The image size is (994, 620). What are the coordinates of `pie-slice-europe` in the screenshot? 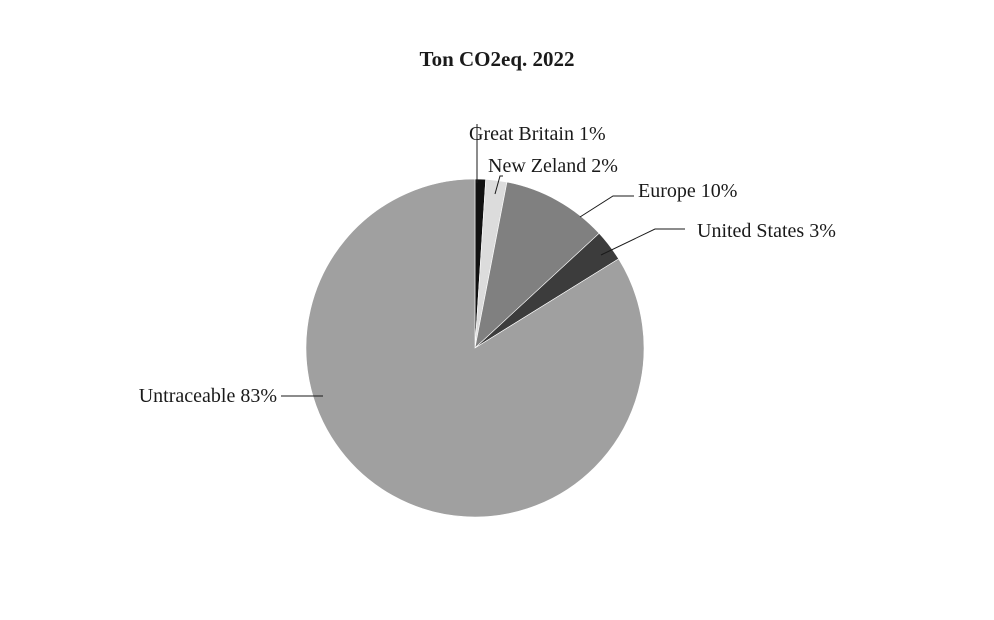 It's located at (537, 265).